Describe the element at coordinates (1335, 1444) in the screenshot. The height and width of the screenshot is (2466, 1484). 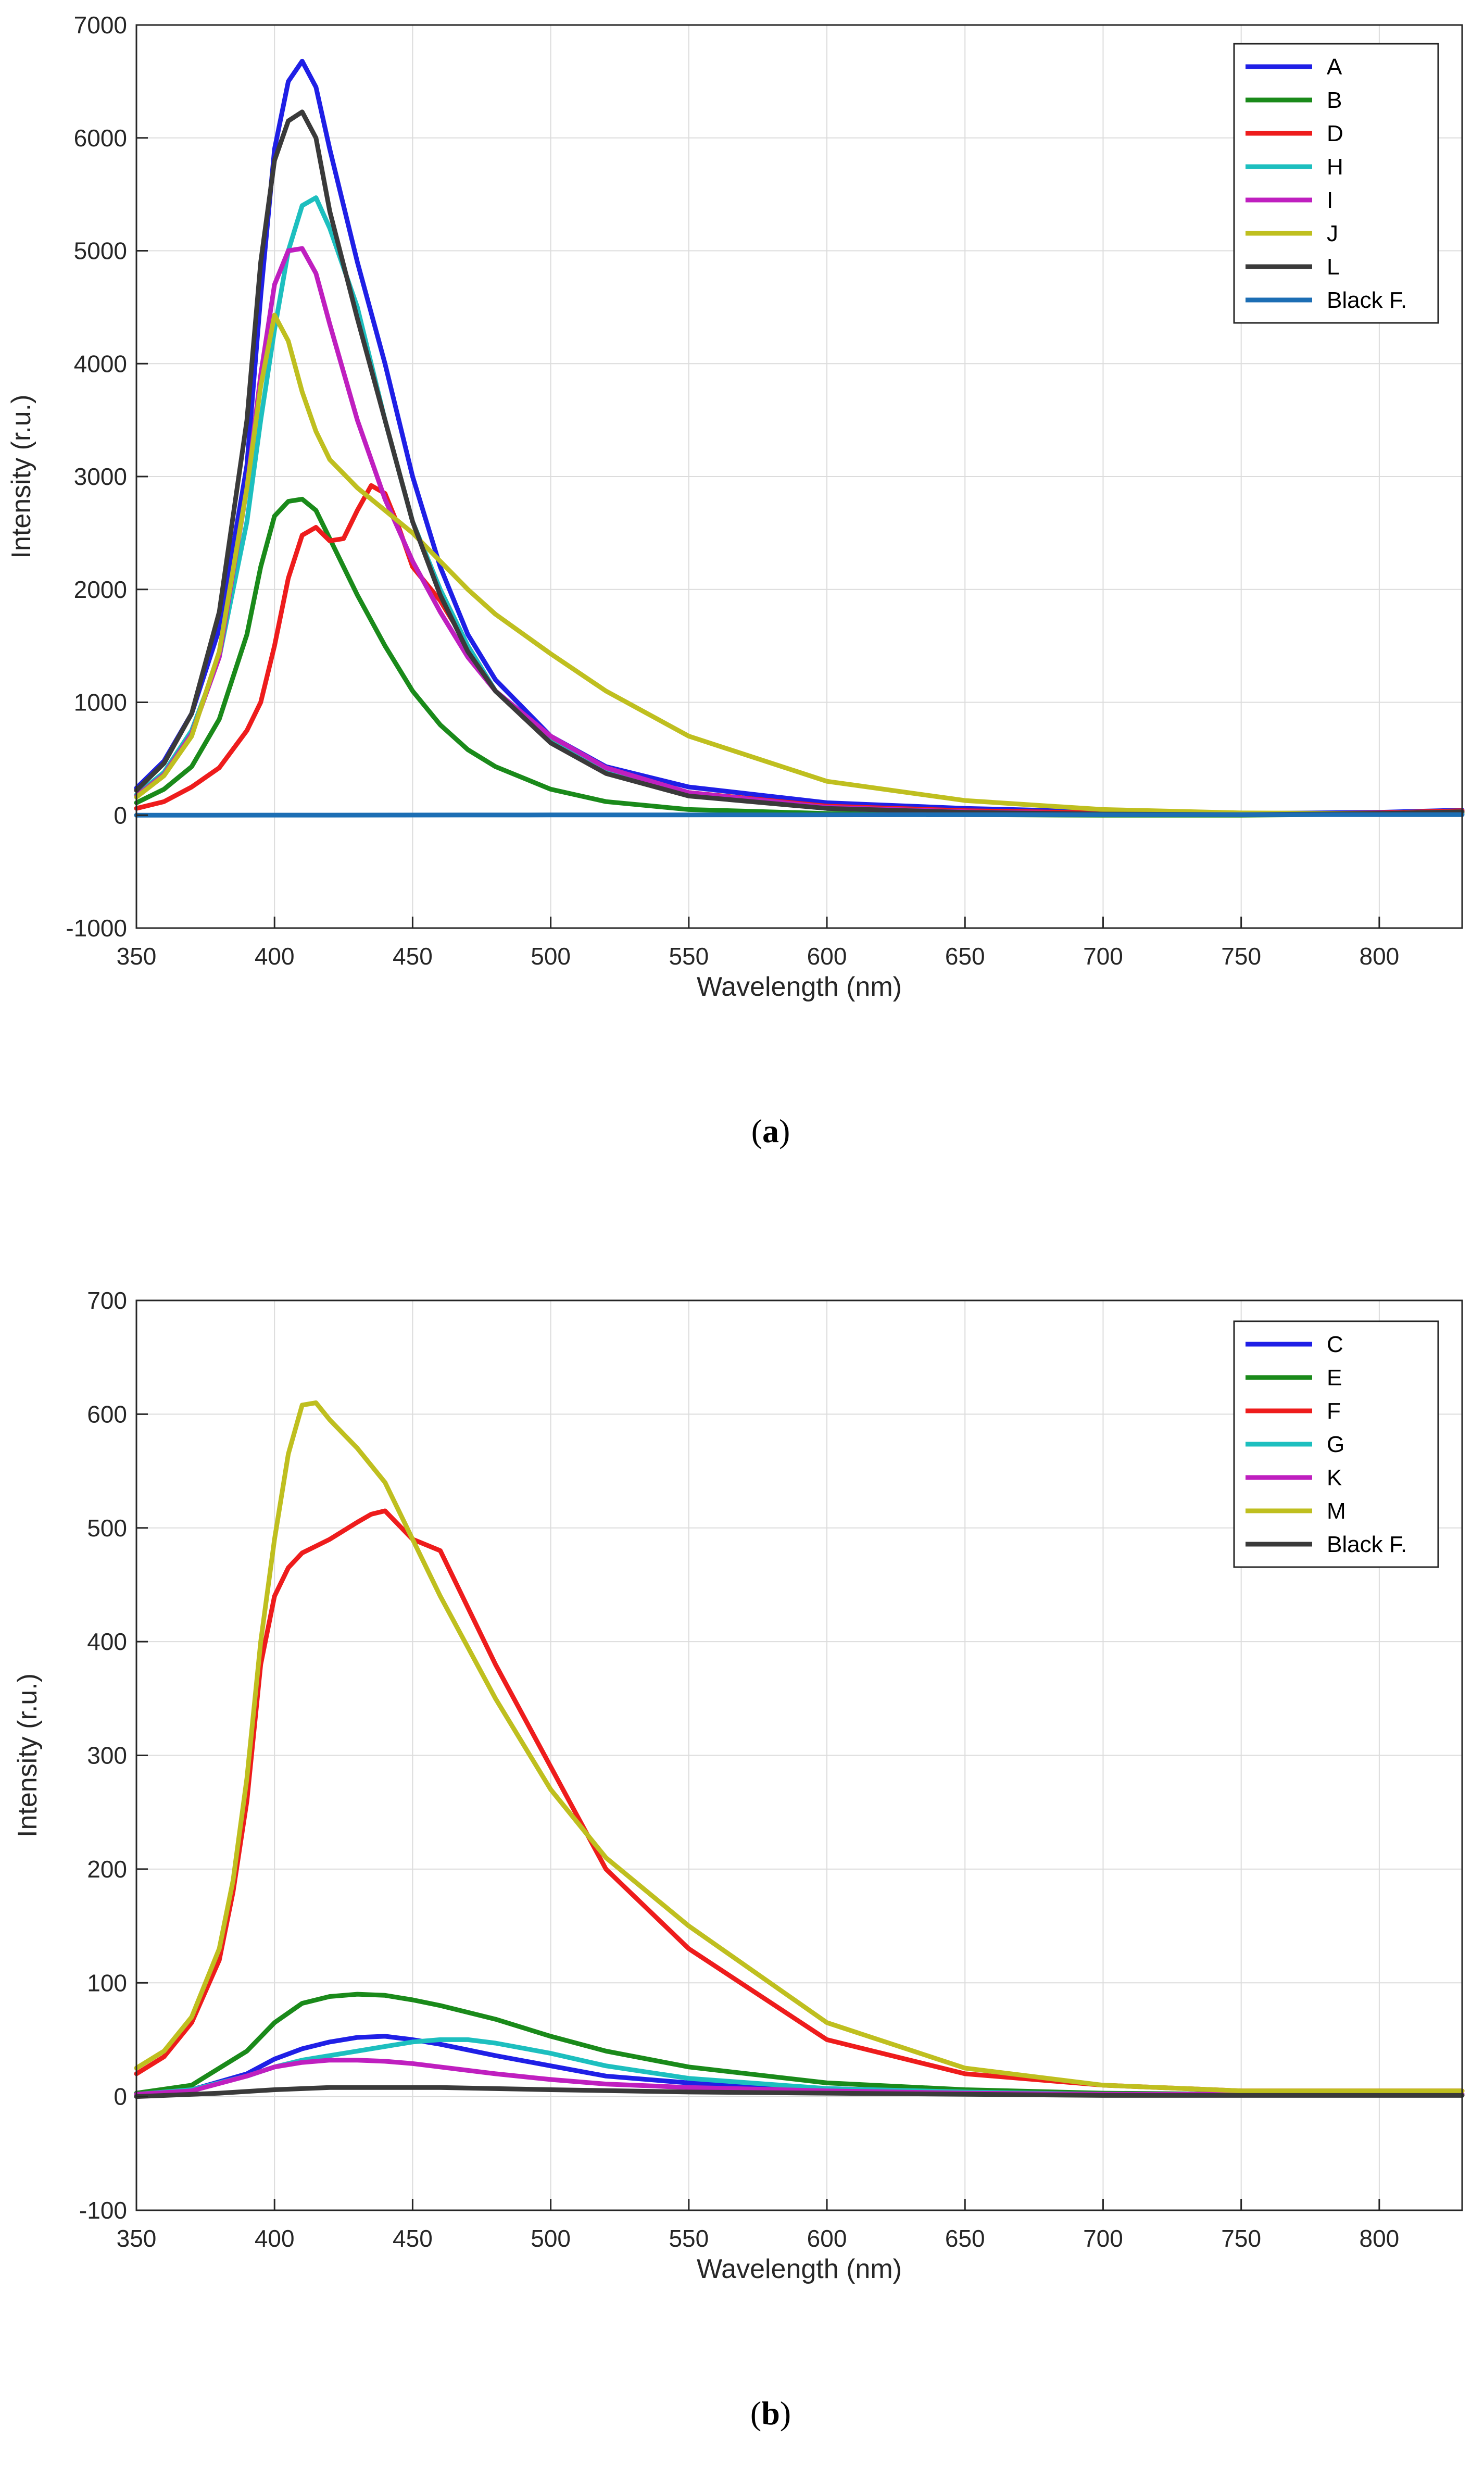
I see `legend-entry: G` at that location.